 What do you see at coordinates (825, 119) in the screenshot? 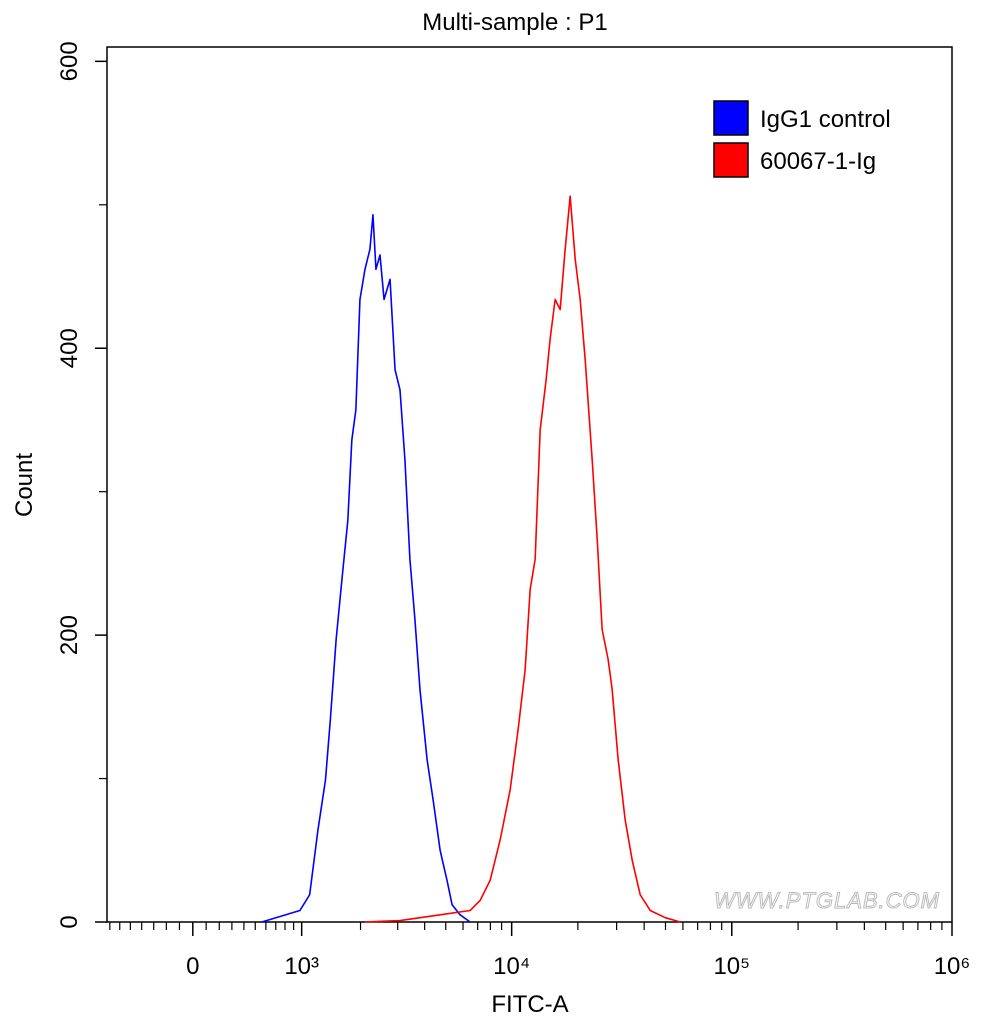
I see `legend-label: IgG1 control` at bounding box center [825, 119].